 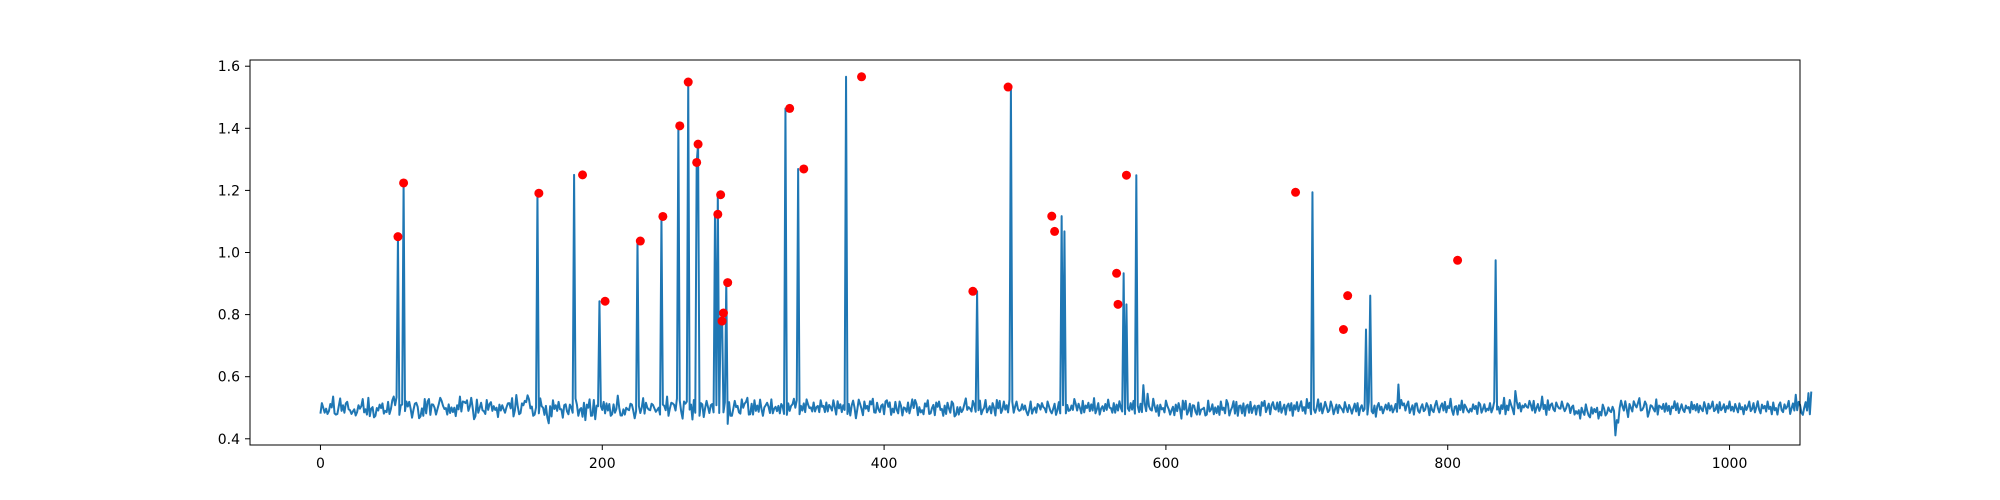 I want to click on y-axis: 0.4 0.6 0.8 1.0 1.2 1.4 1.6, so click(x=234, y=253).